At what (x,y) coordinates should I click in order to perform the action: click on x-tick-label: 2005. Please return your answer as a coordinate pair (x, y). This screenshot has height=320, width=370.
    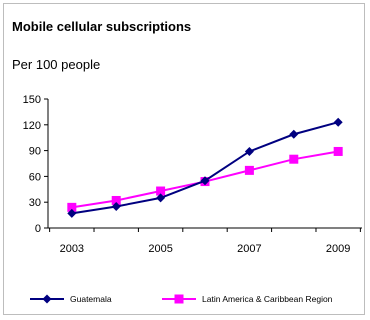
    Looking at the image, I should click on (160, 249).